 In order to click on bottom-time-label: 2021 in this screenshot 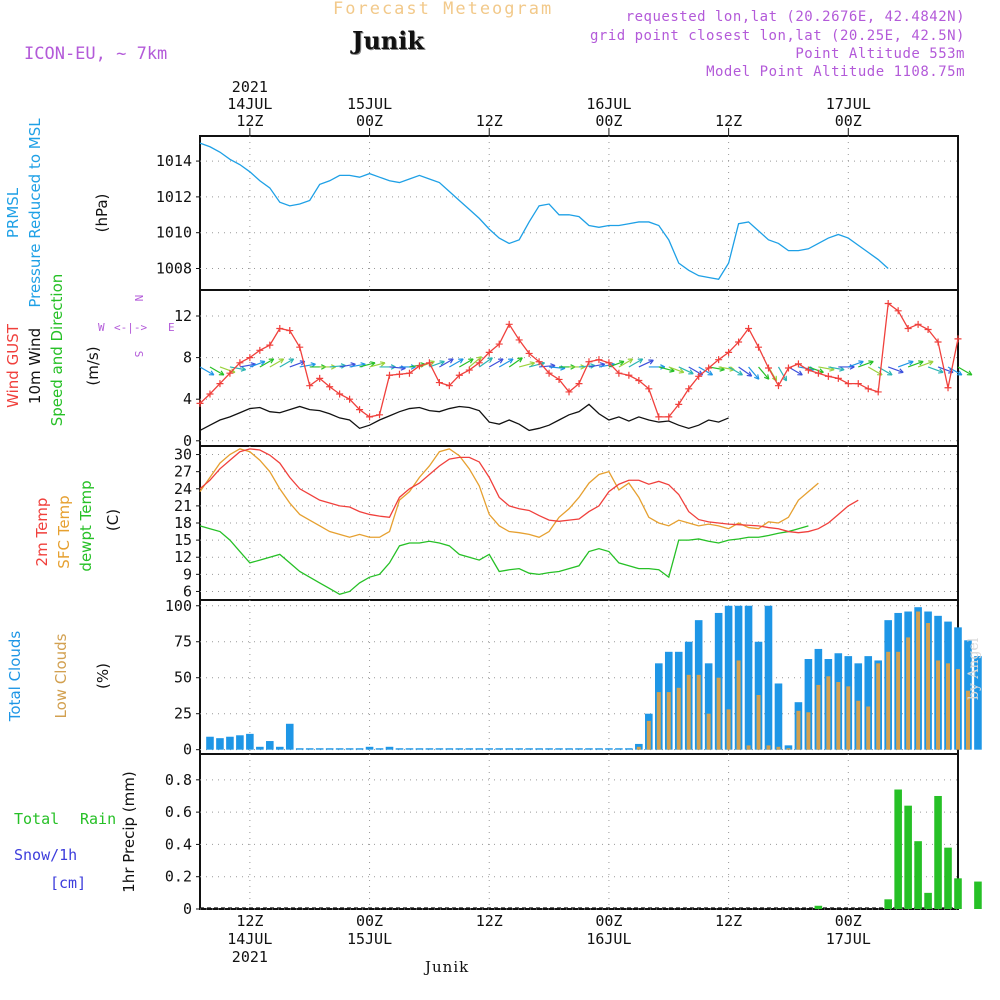, I will do `click(250, 957)`.